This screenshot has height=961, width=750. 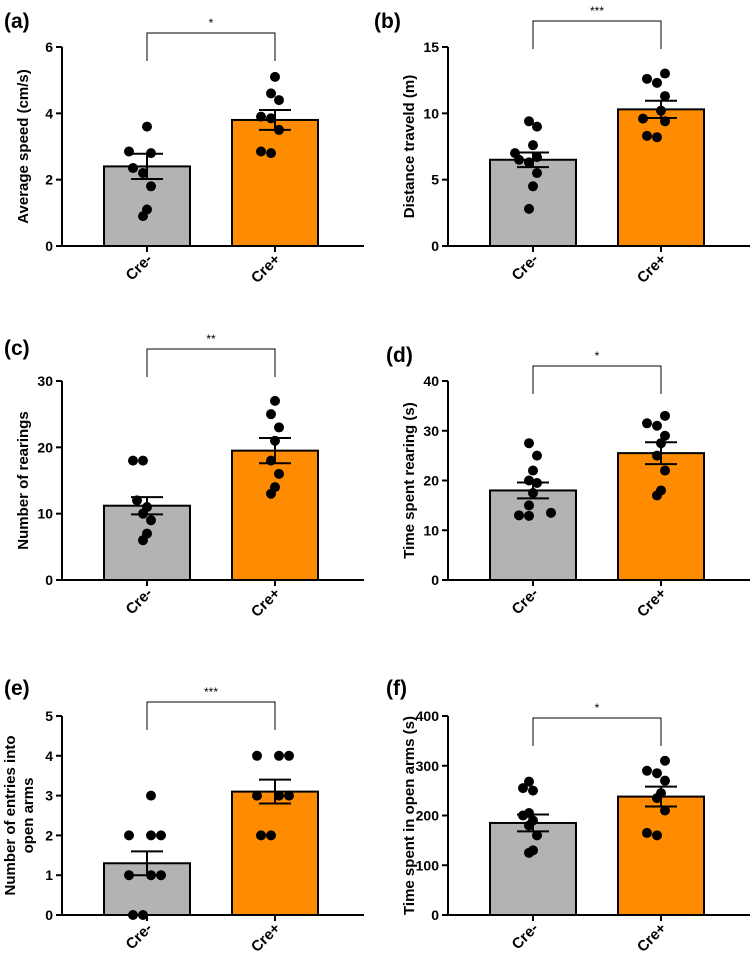 What do you see at coordinates (562, 145) in the screenshot?
I see `chart-panel-b: (b) 0 5 10 15 Cre- Cre+ Distance traveld (m) ***` at bounding box center [562, 145].